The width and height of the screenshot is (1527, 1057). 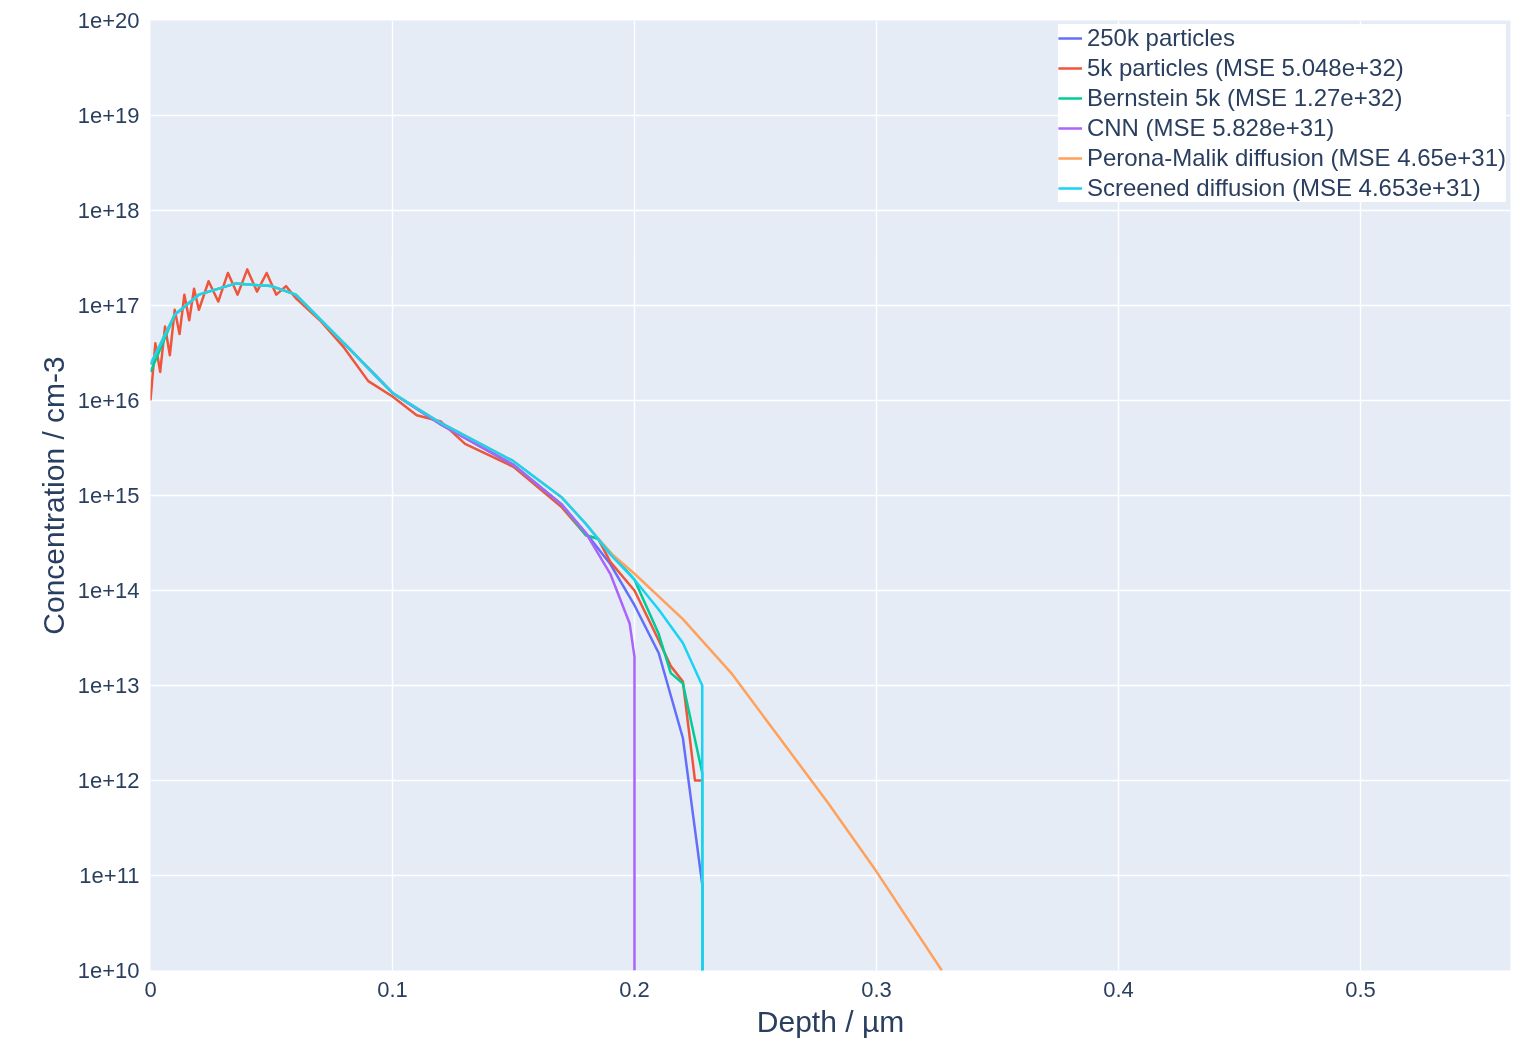 I want to click on y-tick-label: 1e+18, so click(x=108, y=210).